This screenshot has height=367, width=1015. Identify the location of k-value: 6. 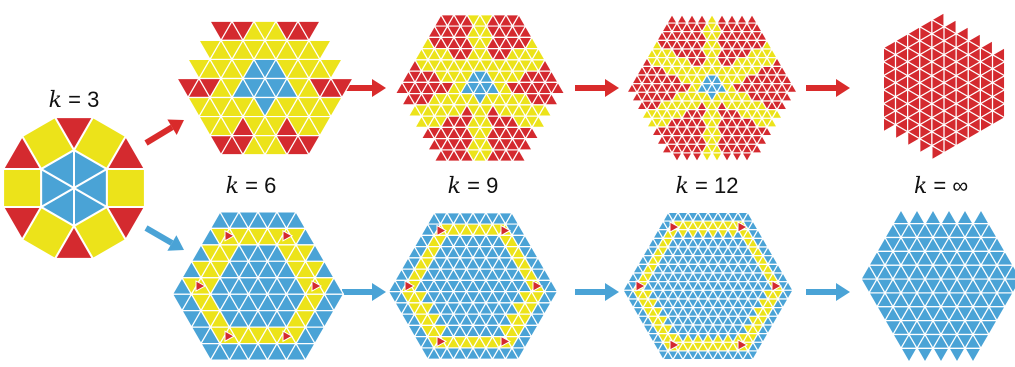
(270, 185).